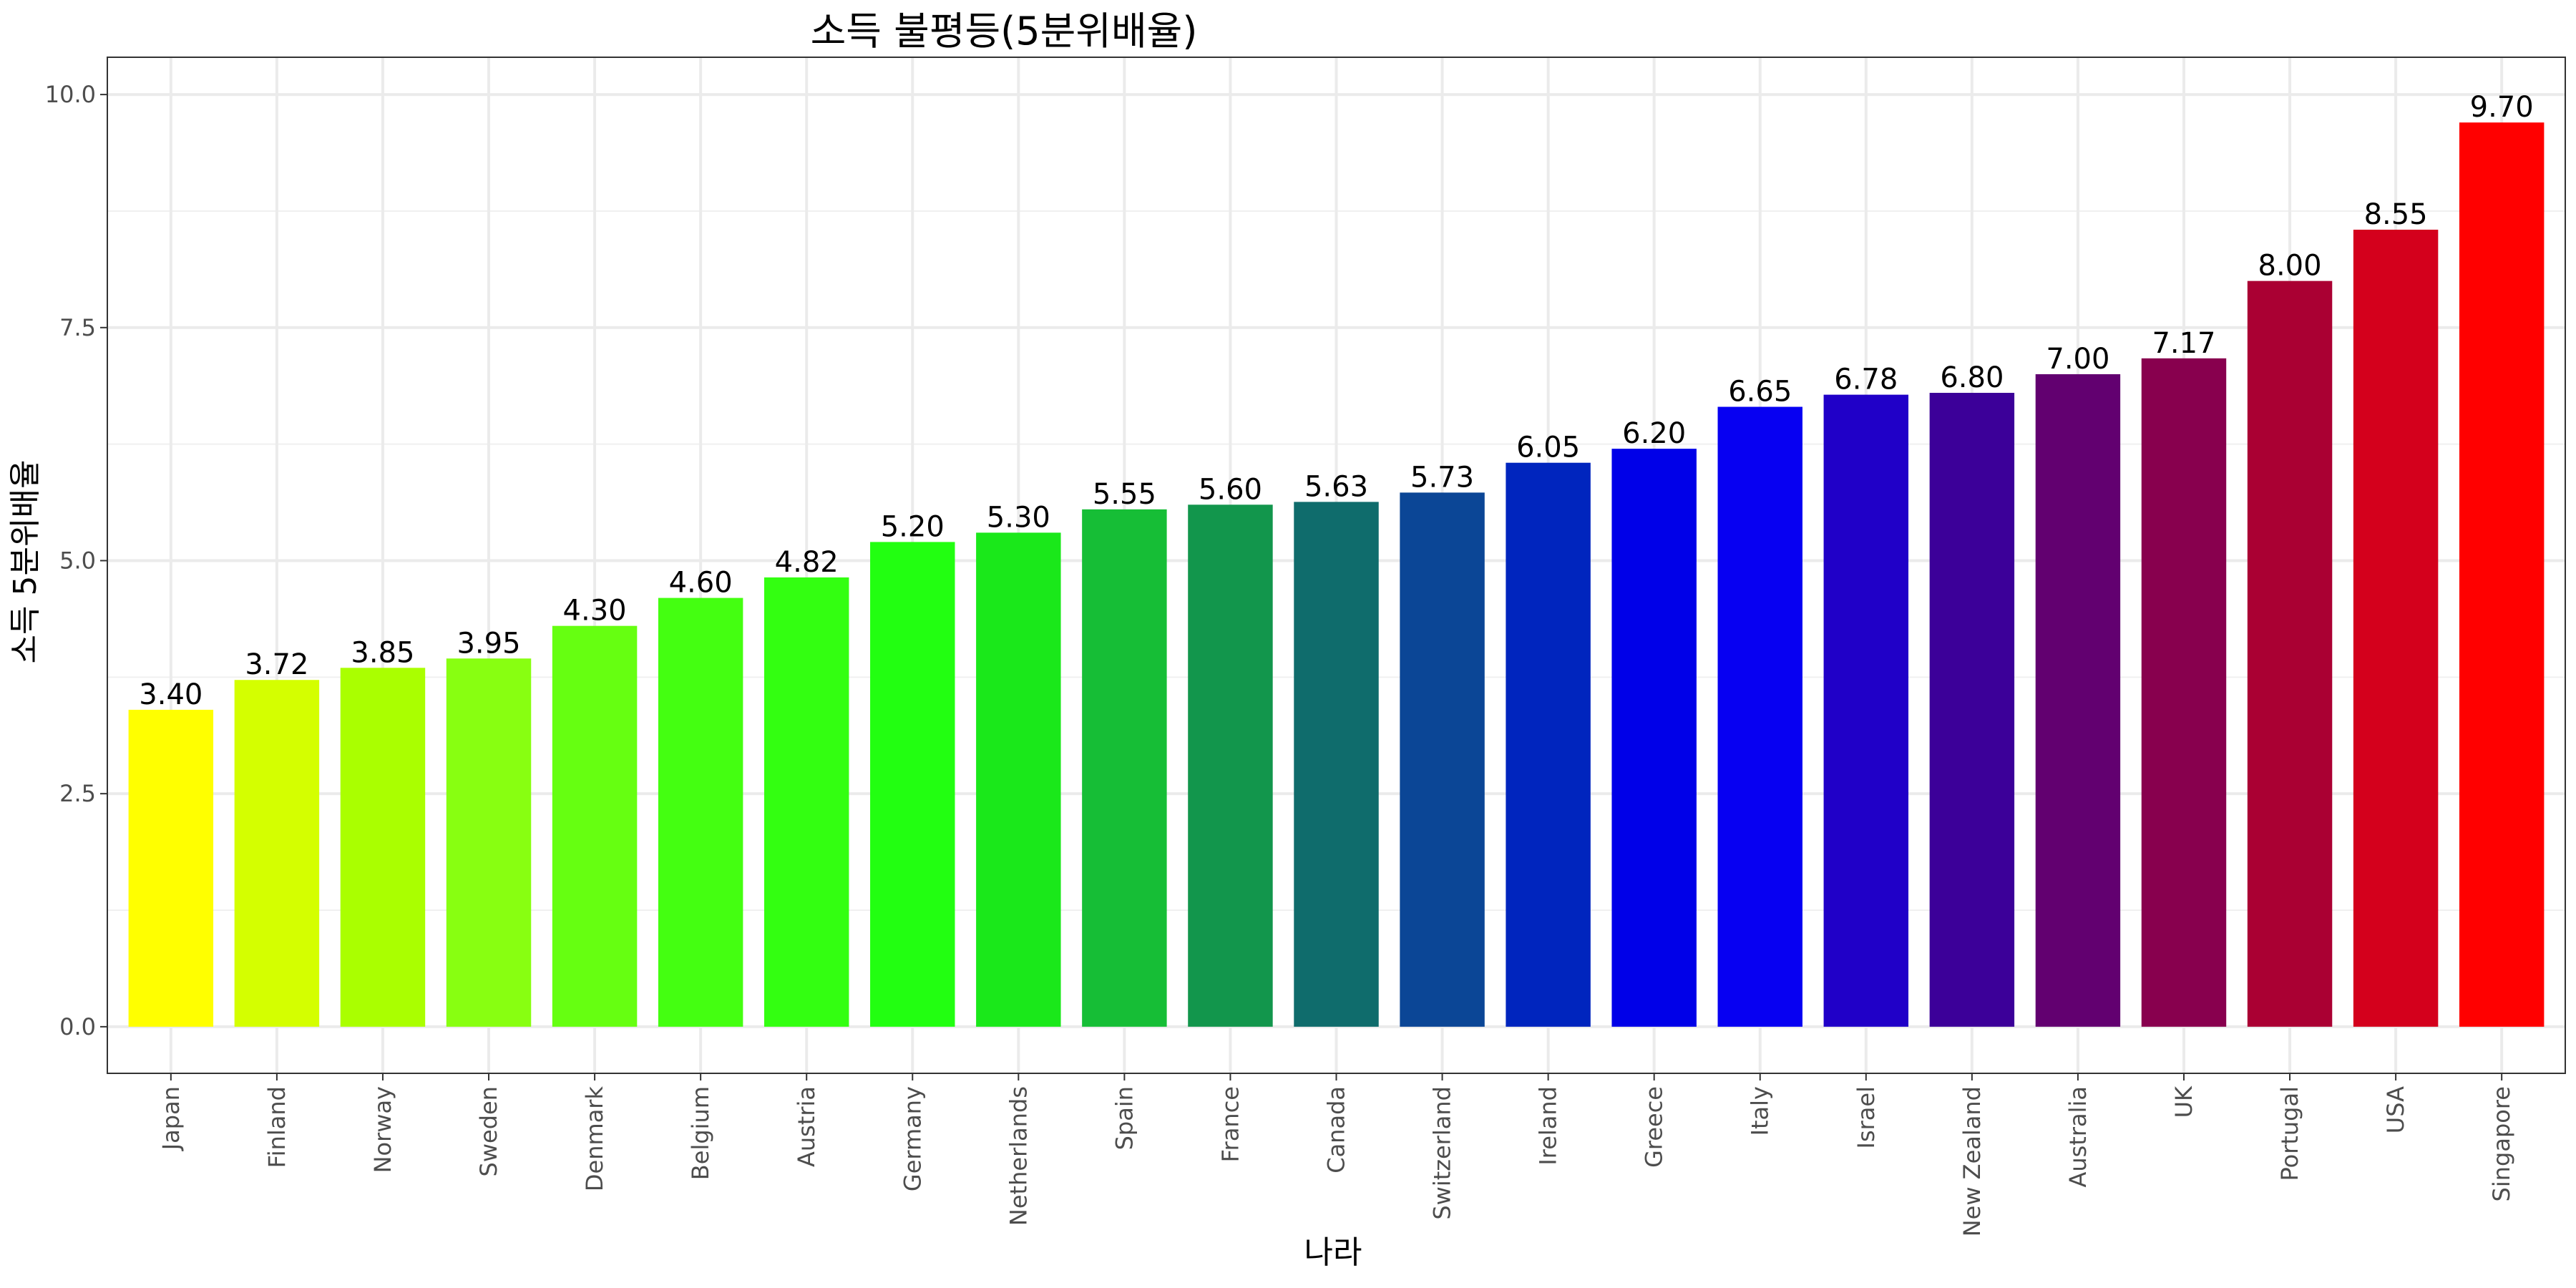  I want to click on x-tick-label: Australia, so click(2078, 1137).